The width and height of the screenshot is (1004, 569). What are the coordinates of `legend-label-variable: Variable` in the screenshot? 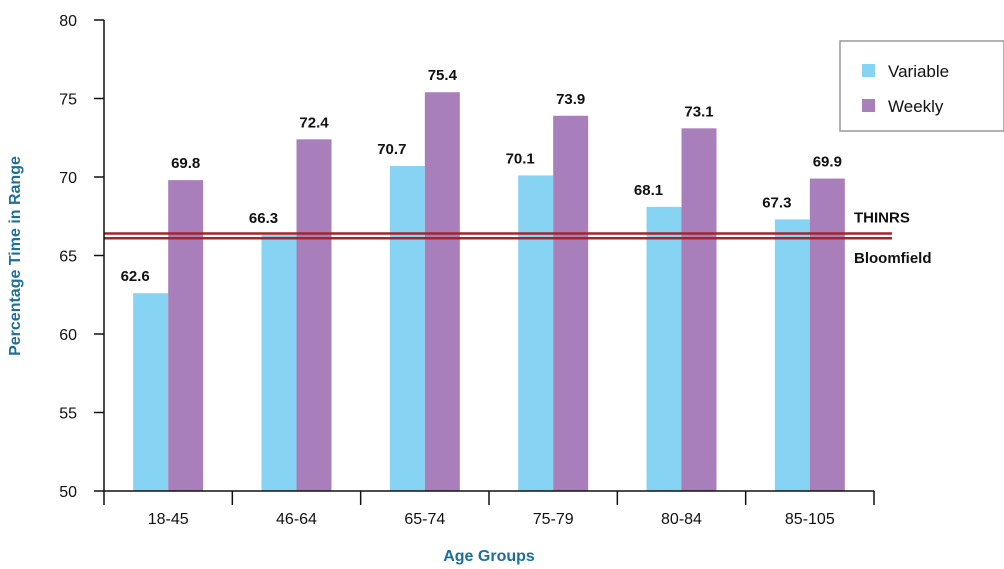 It's located at (918, 71).